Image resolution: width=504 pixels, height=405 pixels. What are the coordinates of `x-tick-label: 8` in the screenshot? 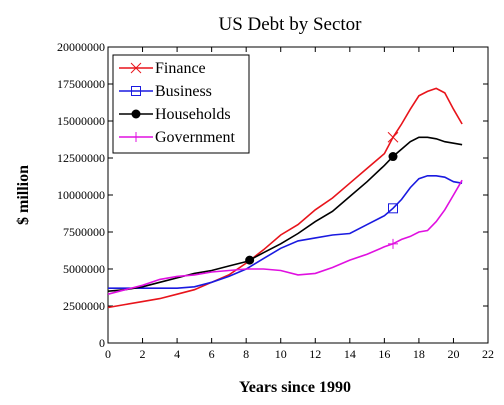 It's located at (246, 354).